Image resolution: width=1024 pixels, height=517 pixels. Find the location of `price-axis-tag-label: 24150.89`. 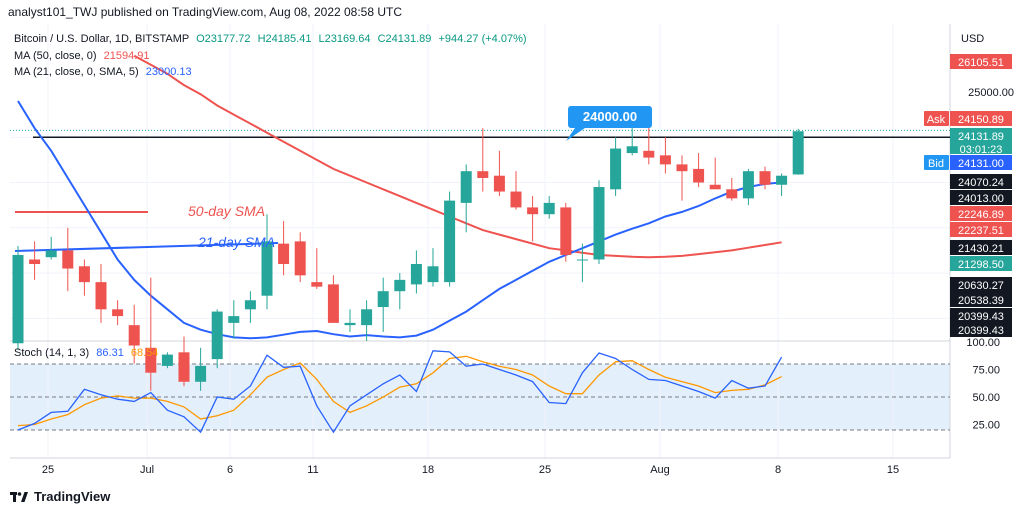

price-axis-tag-label: 24150.89 is located at coordinates (981, 120).